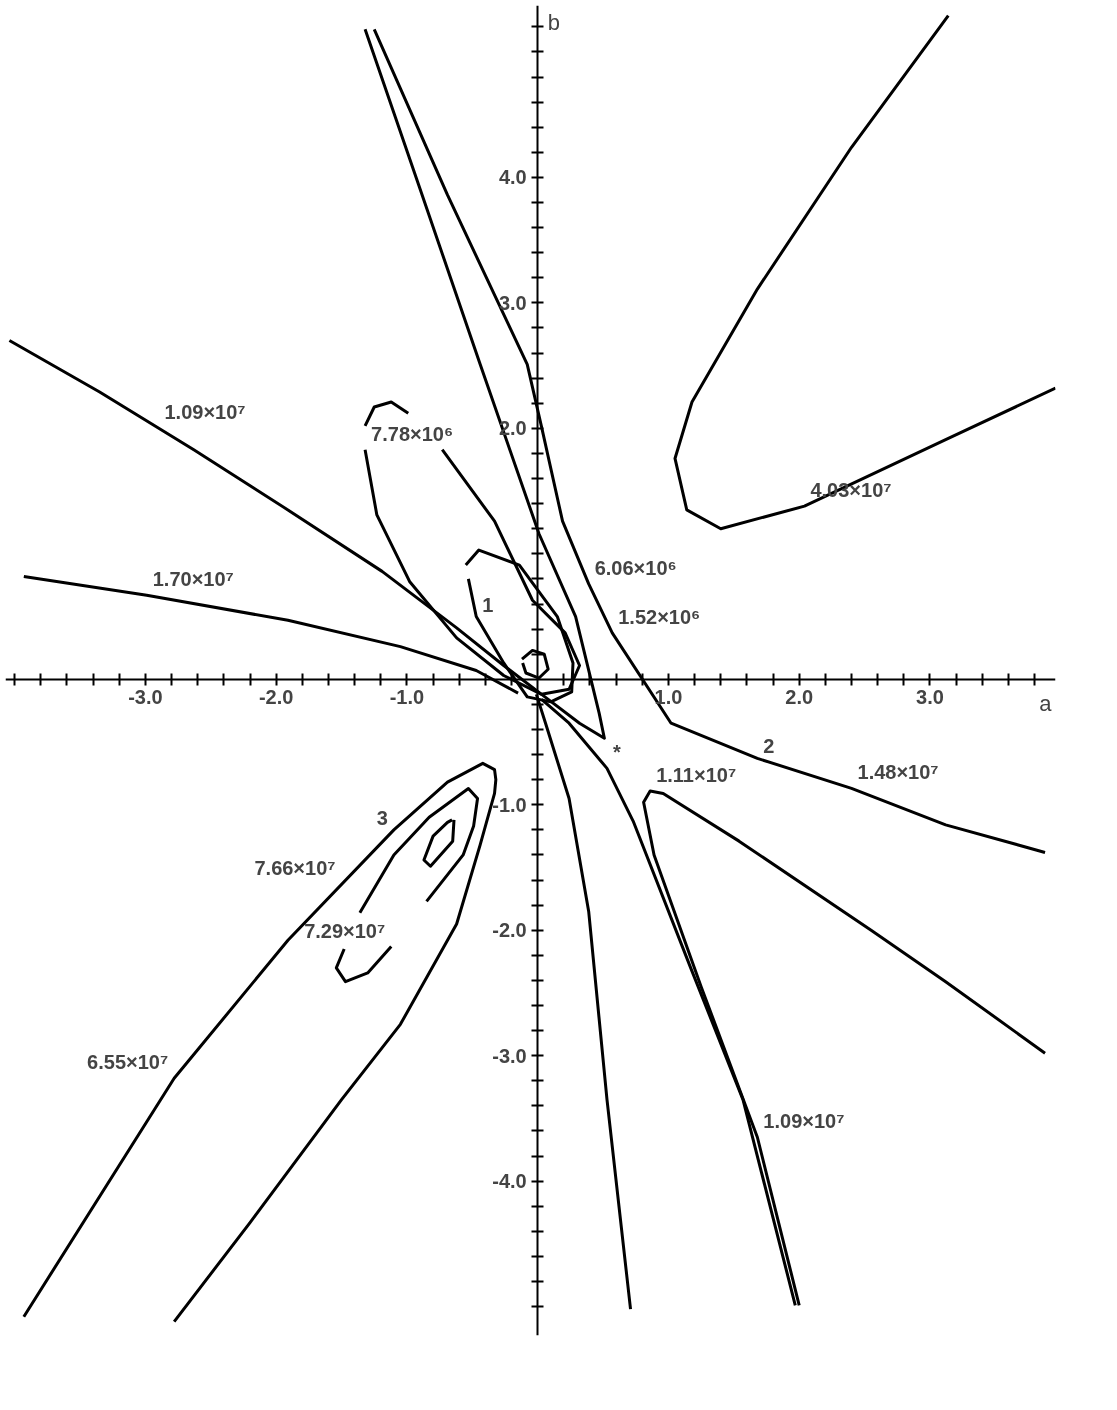 This screenshot has height=1410, width=1117. What do you see at coordinates (659, 616) in the screenshot?
I see `annotation: 1.52×10⁶` at bounding box center [659, 616].